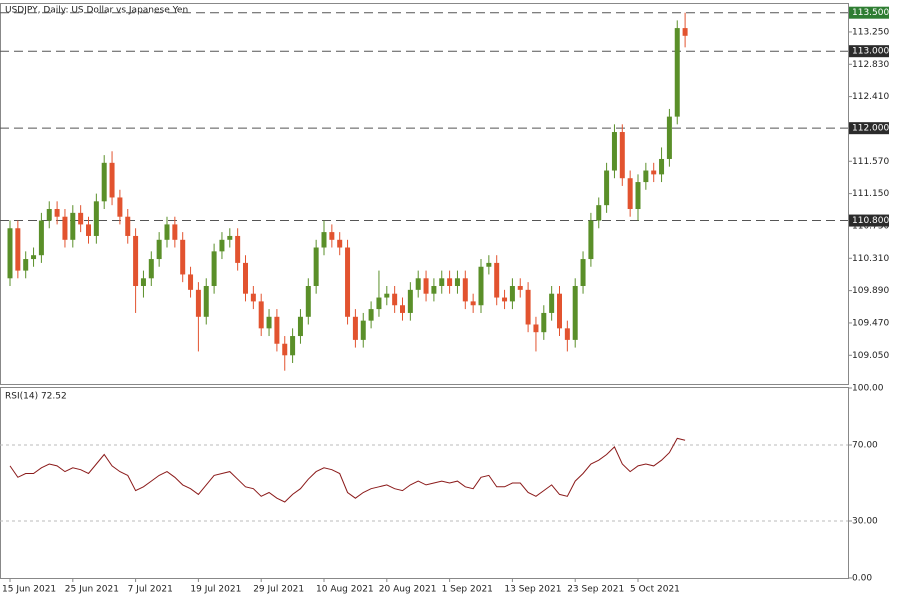 The height and width of the screenshot is (600, 900). Describe the element at coordinates (870, 65) in the screenshot. I see `y-tick-label: 112.830` at that location.